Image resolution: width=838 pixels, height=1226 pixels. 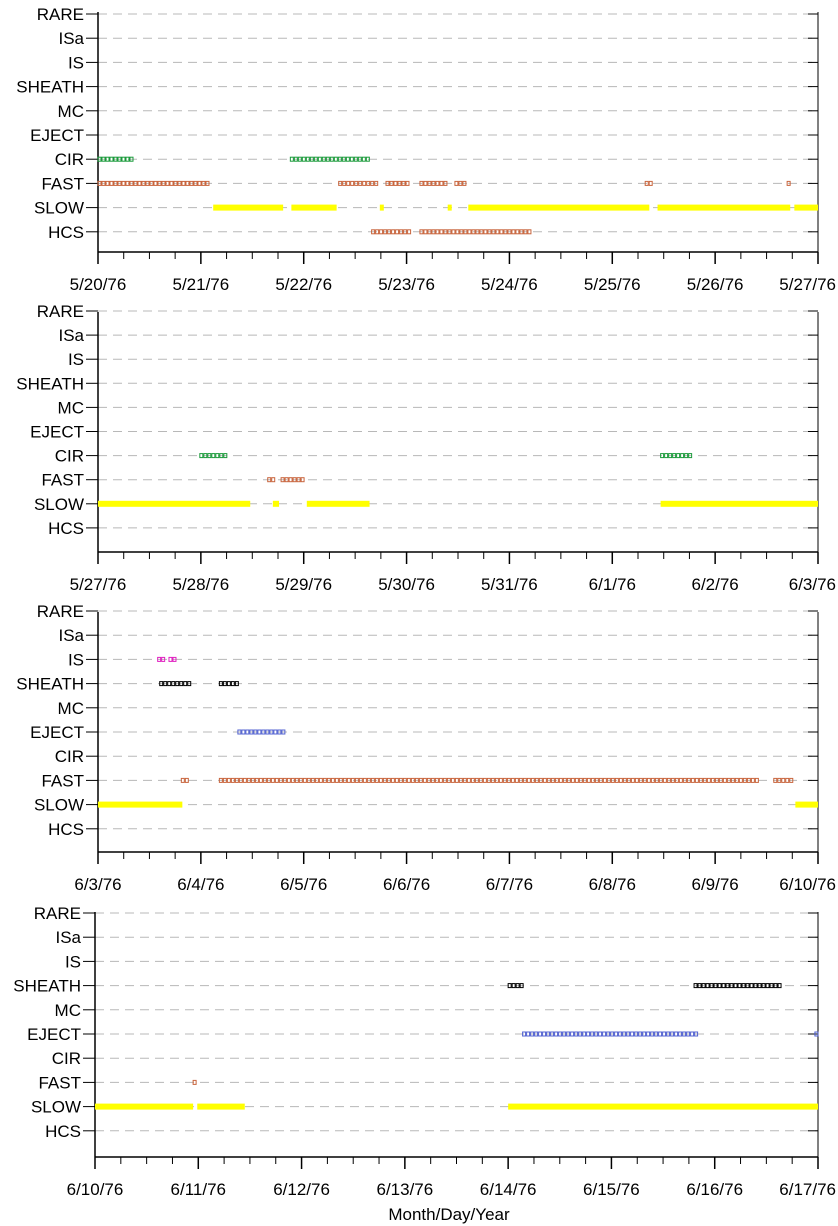 I want to click on x-tick-label: 6/14/76, so click(x=508, y=1189).